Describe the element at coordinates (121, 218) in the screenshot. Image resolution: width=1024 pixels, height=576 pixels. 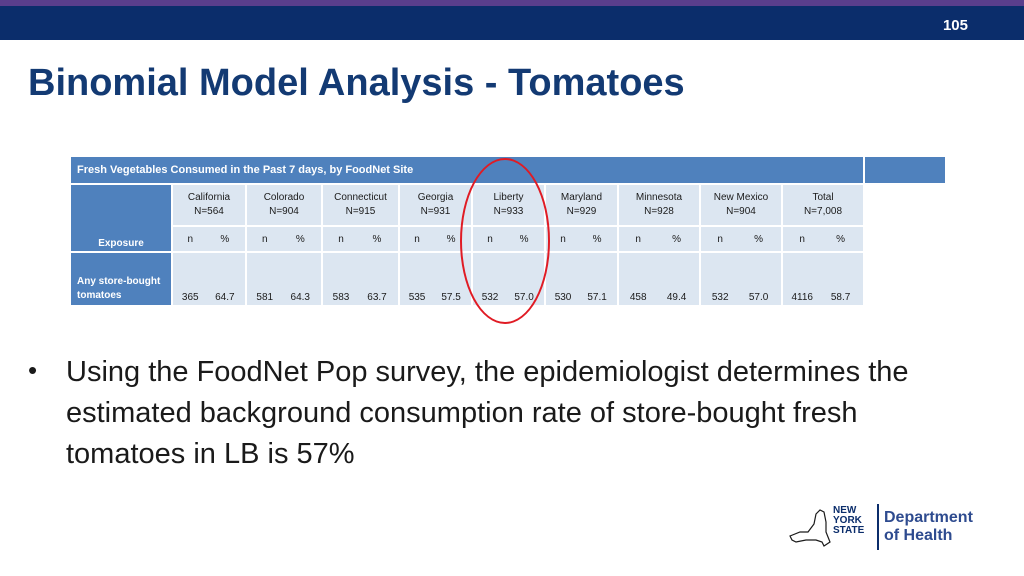
I see `exposure-header: Exposure` at that location.